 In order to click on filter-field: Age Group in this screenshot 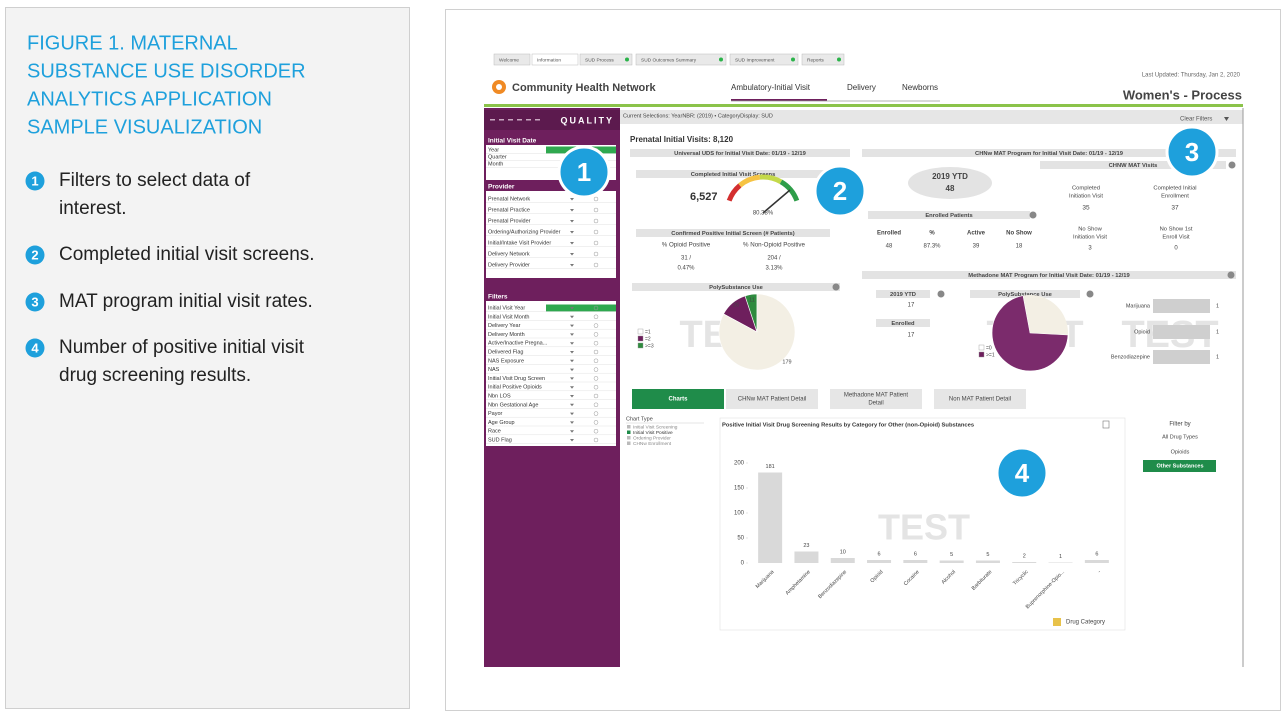, I will do `click(501, 423)`.